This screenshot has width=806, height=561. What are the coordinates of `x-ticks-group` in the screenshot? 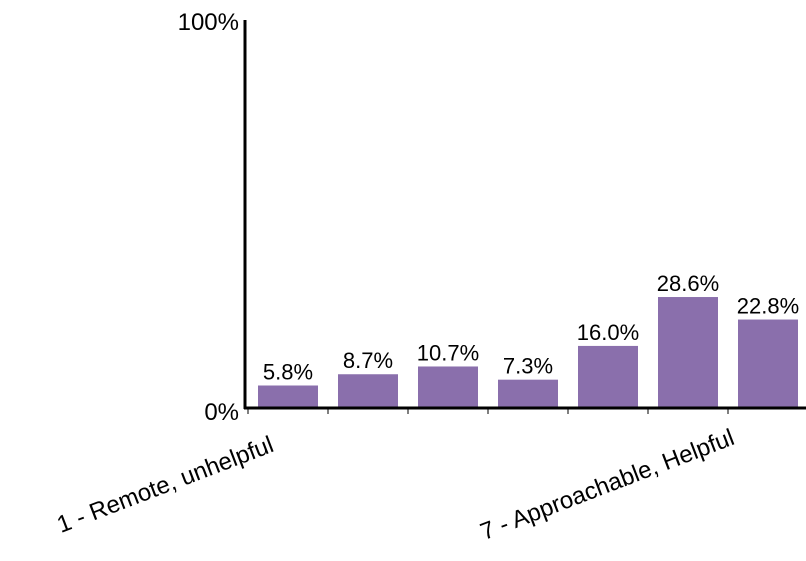 It's located at (488, 411).